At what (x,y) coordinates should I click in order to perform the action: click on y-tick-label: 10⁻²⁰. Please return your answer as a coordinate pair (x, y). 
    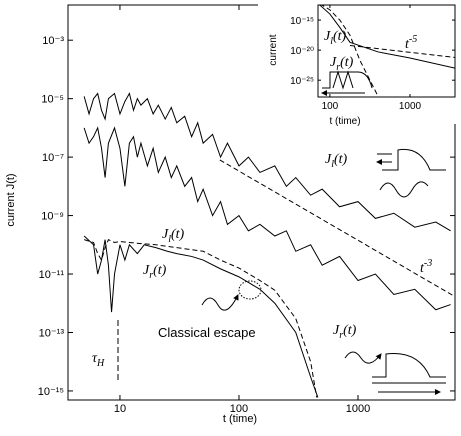
    Looking at the image, I should click on (302, 51).